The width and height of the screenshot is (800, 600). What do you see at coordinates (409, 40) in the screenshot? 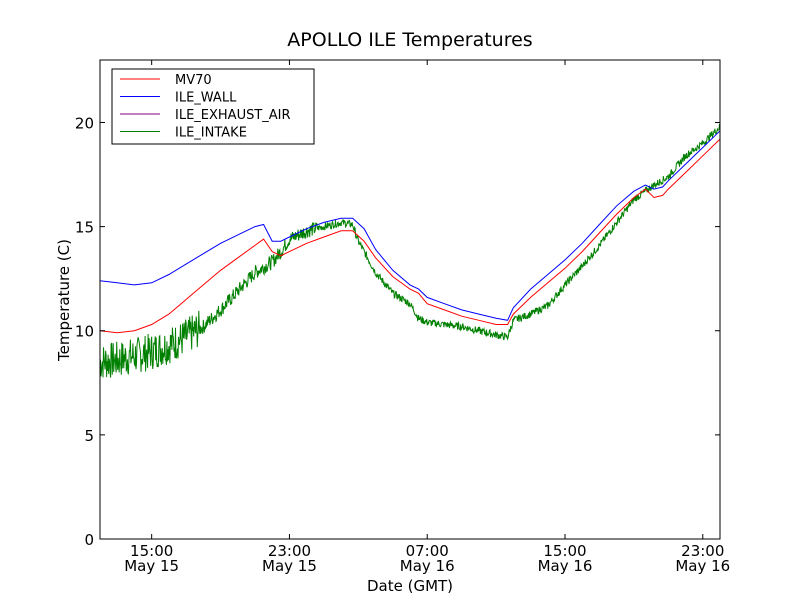
I see `chart-title: APOLLO ILE Temperatures` at bounding box center [409, 40].